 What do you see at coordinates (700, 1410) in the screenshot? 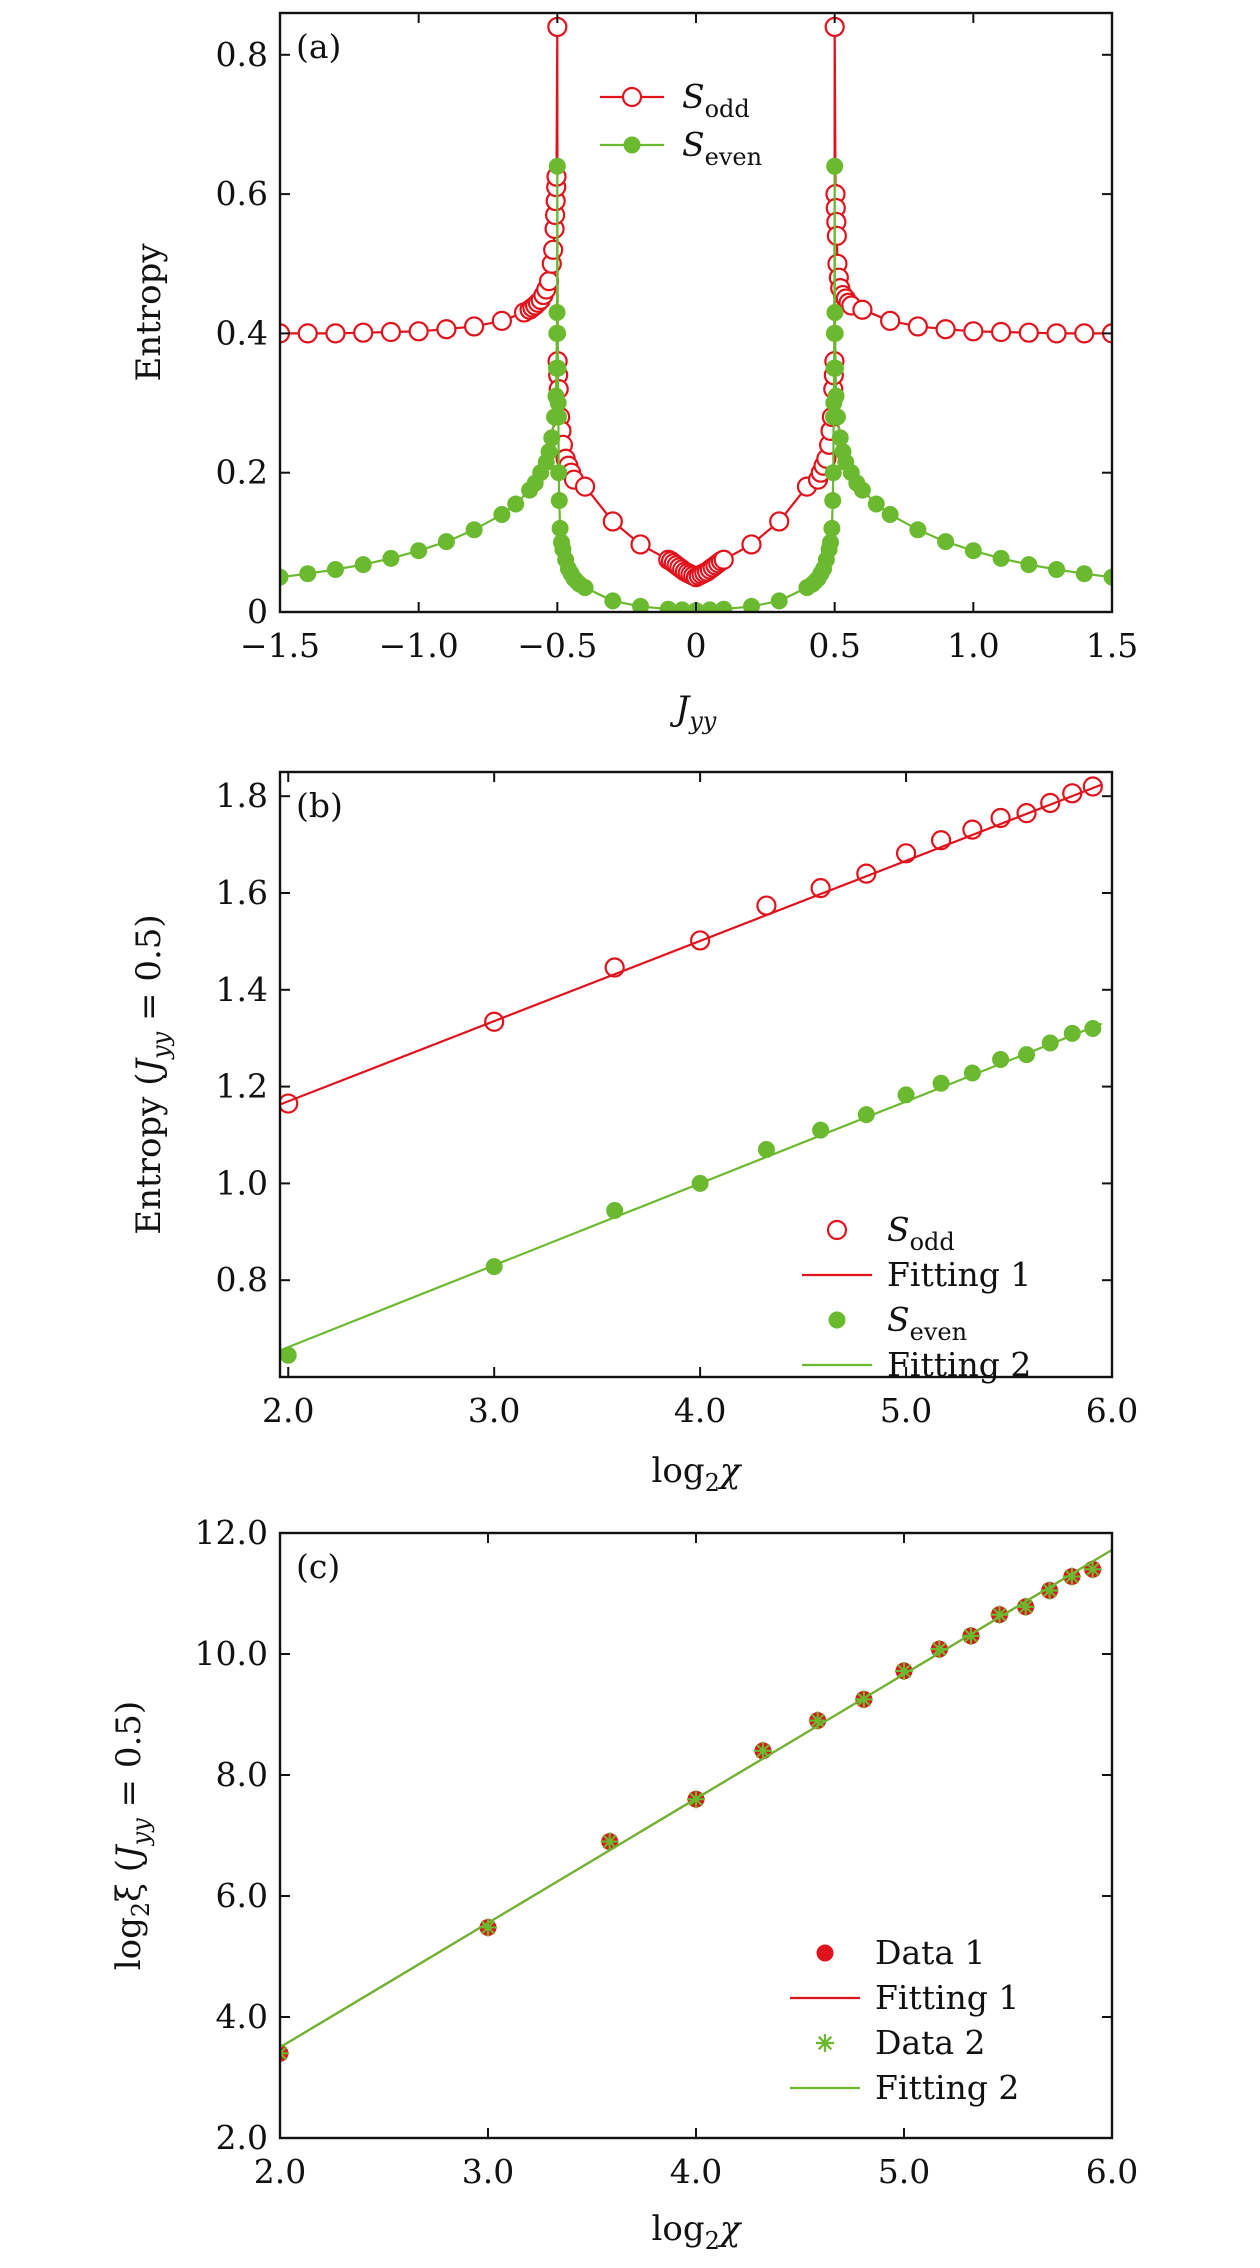
I see `xtick-label-b-4: 4.0` at bounding box center [700, 1410].